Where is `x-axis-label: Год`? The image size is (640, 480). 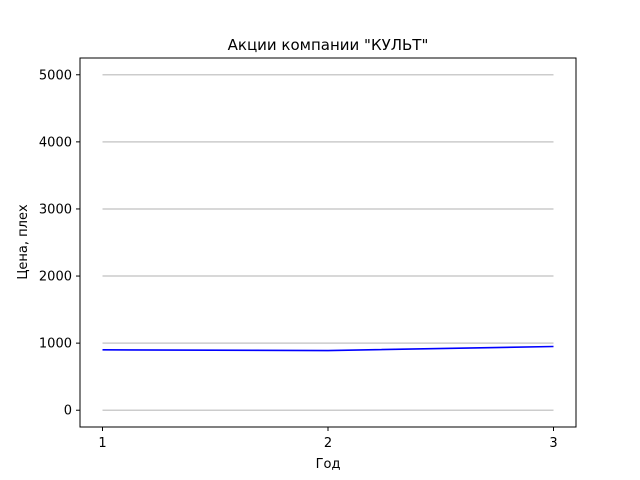
x-axis-label: Год is located at coordinates (328, 464).